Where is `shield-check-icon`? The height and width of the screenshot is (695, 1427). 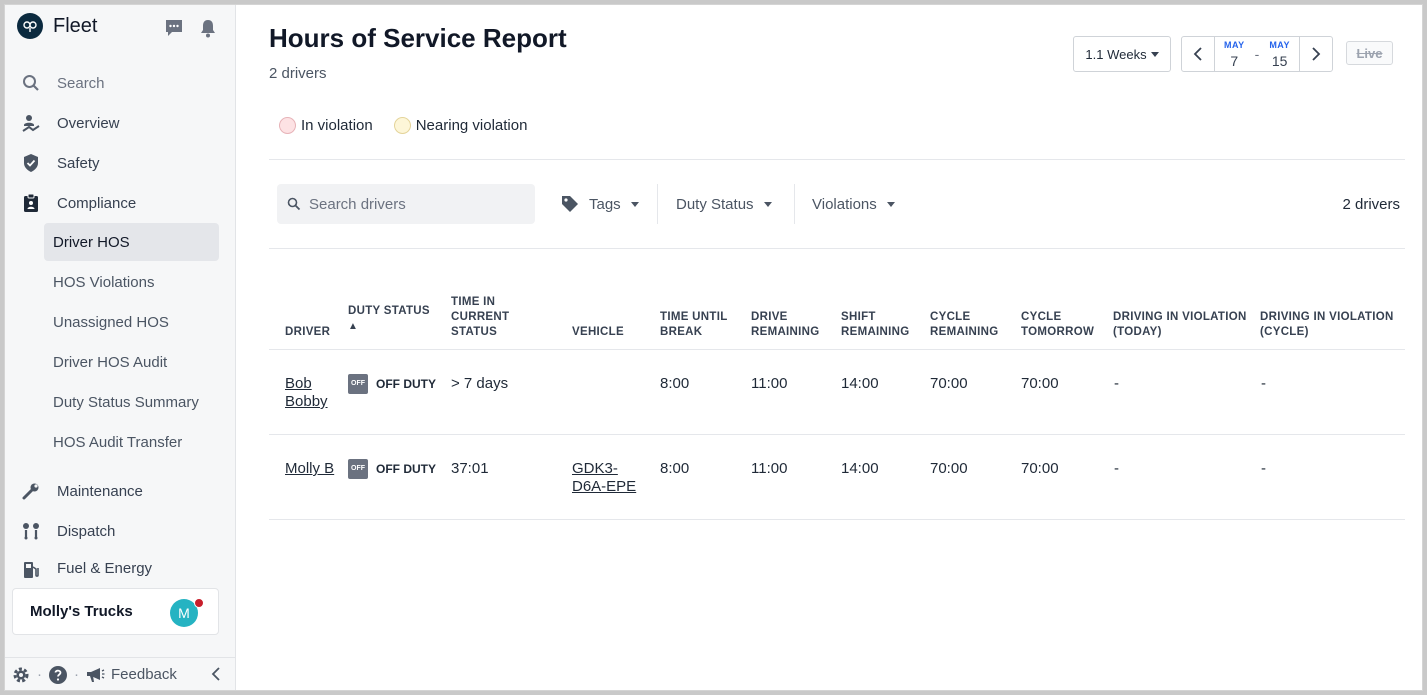 shield-check-icon is located at coordinates (31, 163).